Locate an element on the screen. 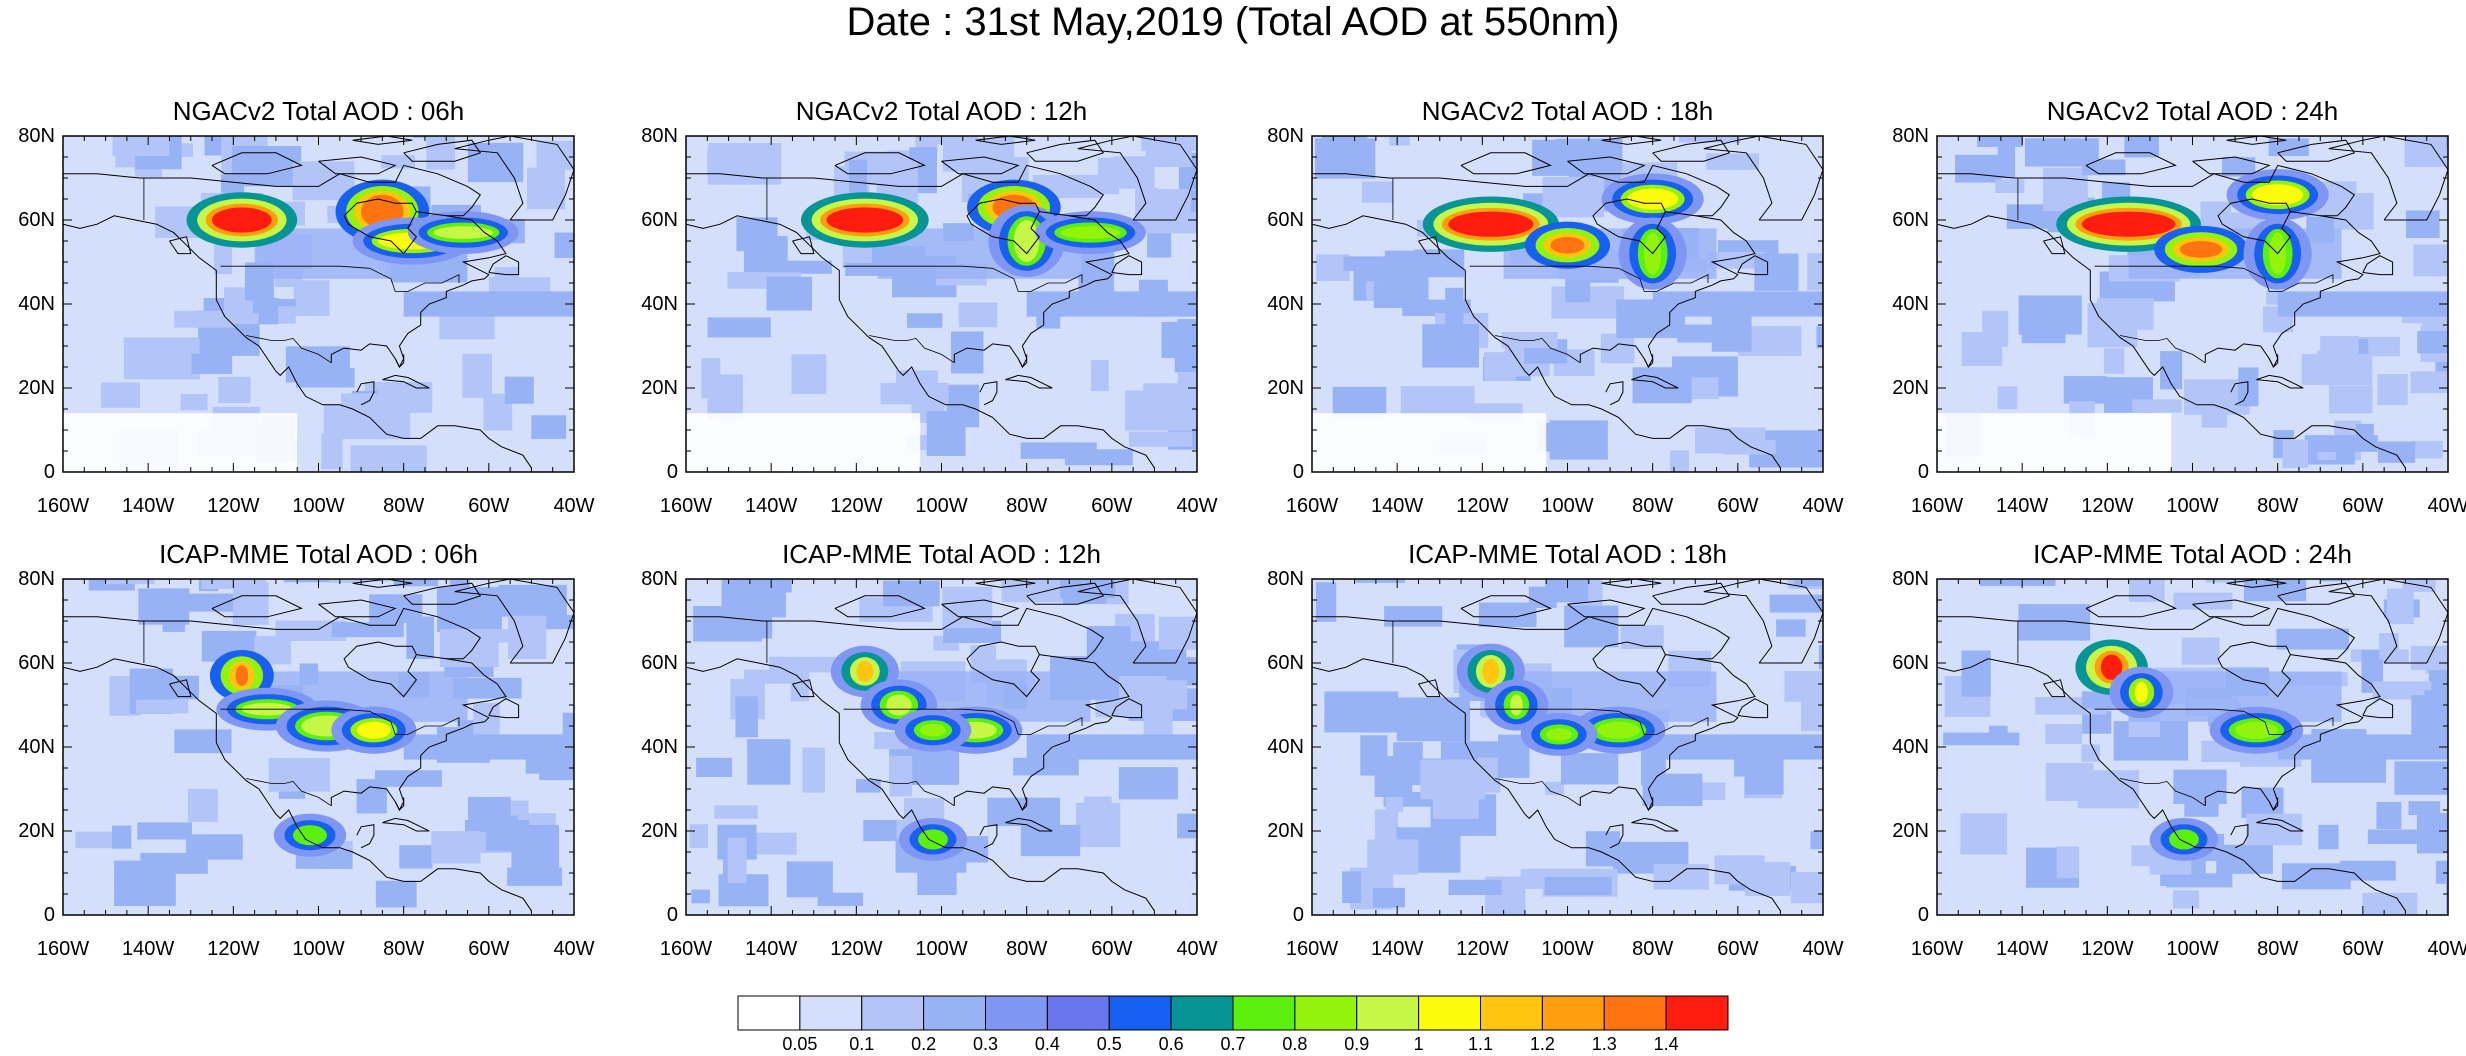 The width and height of the screenshot is (2466, 1056). lon-tick-label: 160W is located at coordinates (63, 949).